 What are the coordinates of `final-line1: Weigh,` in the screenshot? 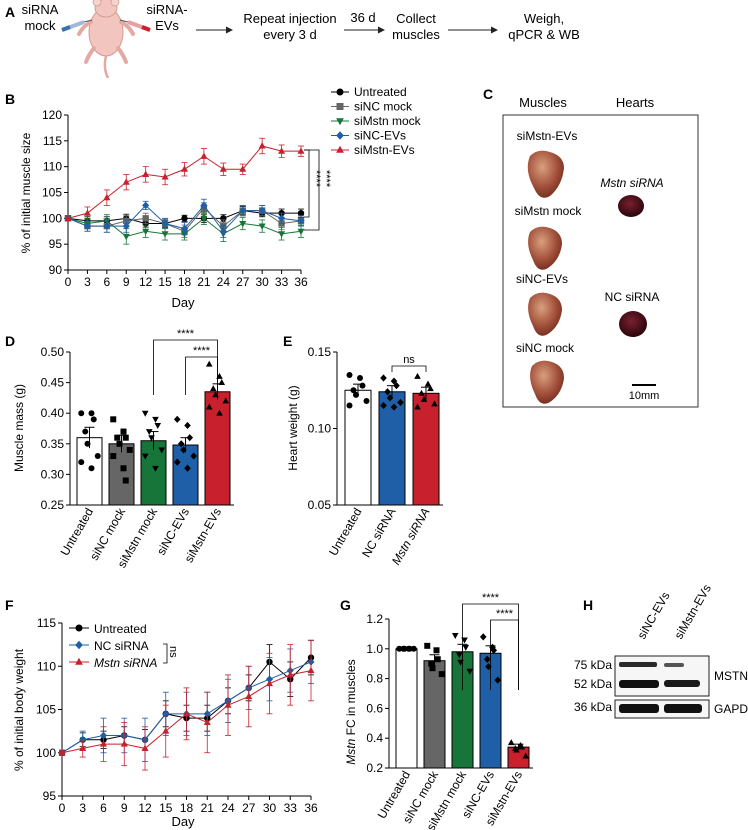 It's located at (544, 18).